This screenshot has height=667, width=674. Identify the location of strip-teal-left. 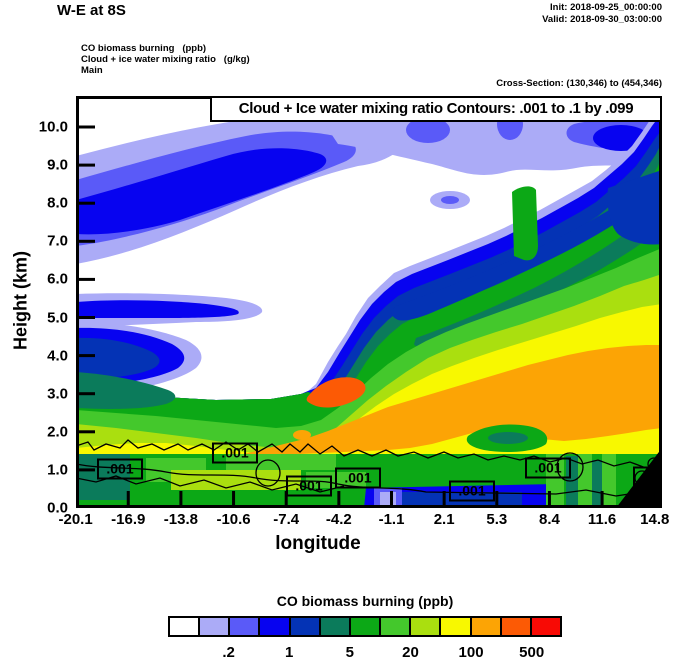
(103, 477).